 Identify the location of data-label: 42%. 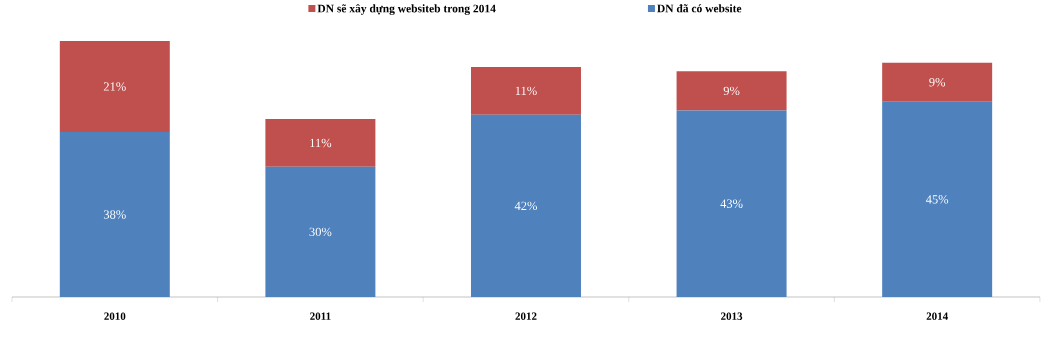
(526, 206).